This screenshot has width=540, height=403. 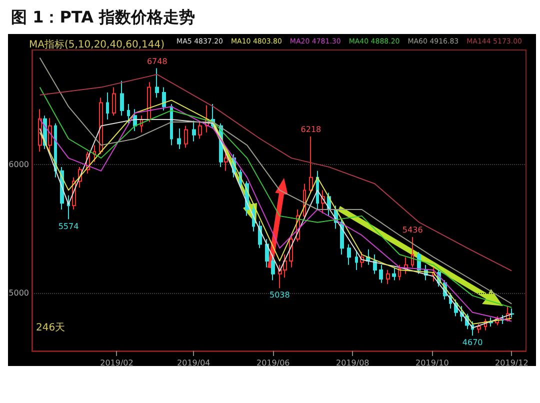 I want to click on annotation: 4670, so click(x=472, y=343).